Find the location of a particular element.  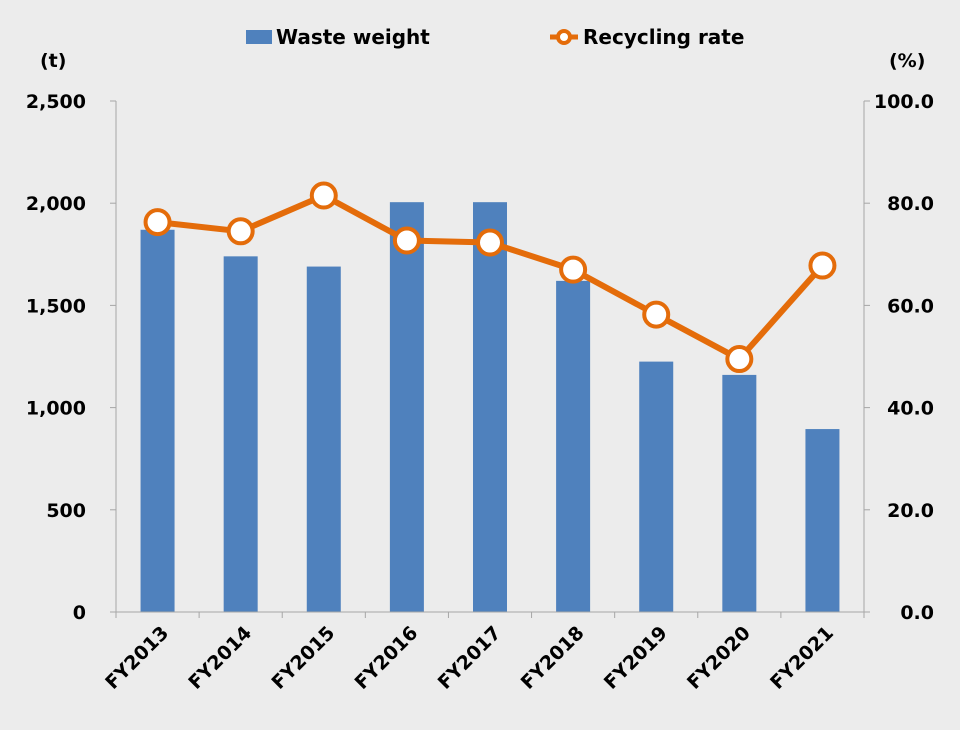

bar-fy2020 is located at coordinates (739, 493).